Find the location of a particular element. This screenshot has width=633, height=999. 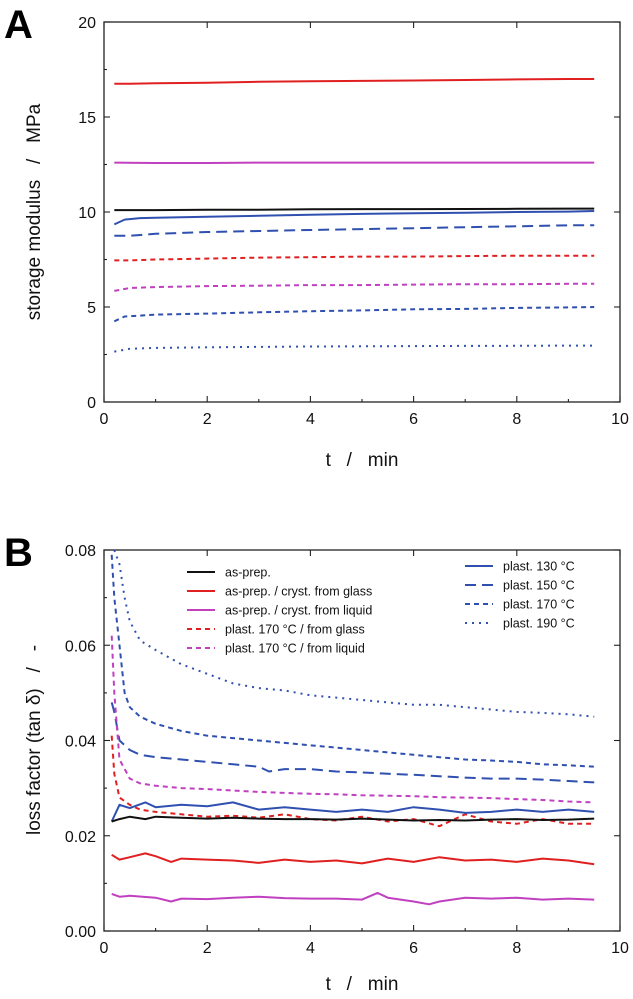

legend-label-left-0: as-prep. is located at coordinates (248, 573).